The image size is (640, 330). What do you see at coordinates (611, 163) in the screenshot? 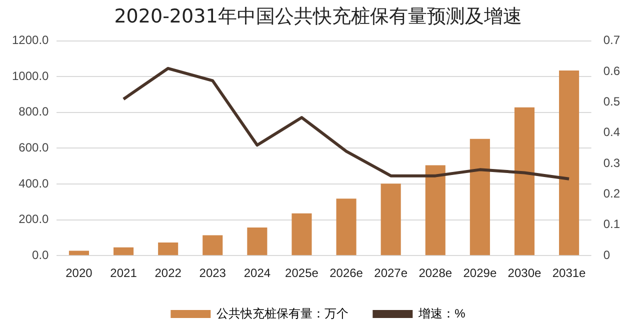
I see `y2-tick-label: 0.3` at bounding box center [611, 163].